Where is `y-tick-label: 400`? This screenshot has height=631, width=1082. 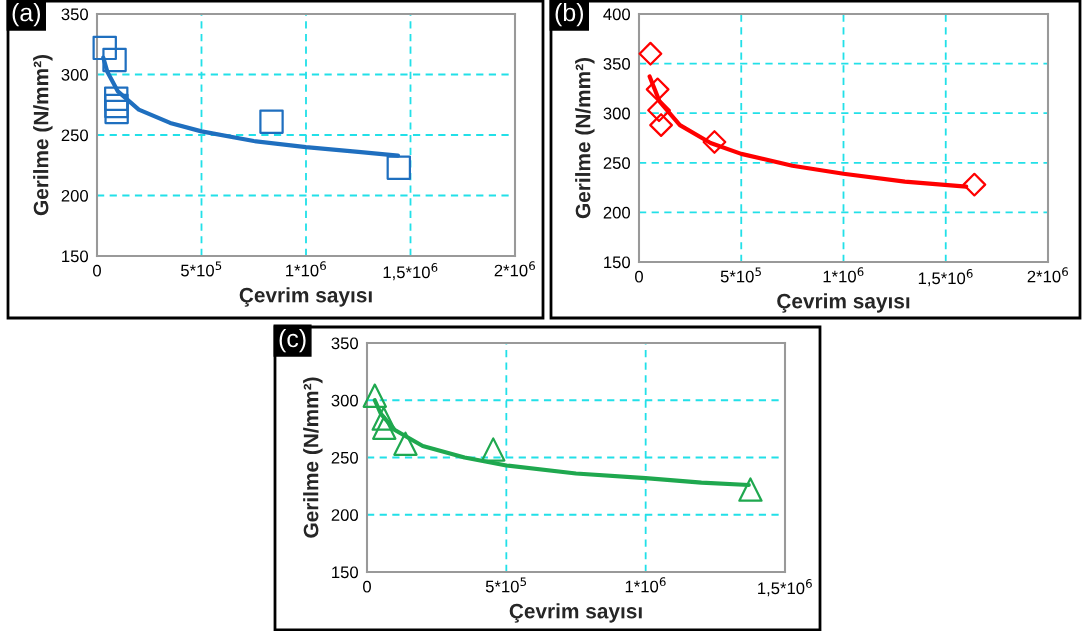
y-tick-label: 400 is located at coordinates (617, 14).